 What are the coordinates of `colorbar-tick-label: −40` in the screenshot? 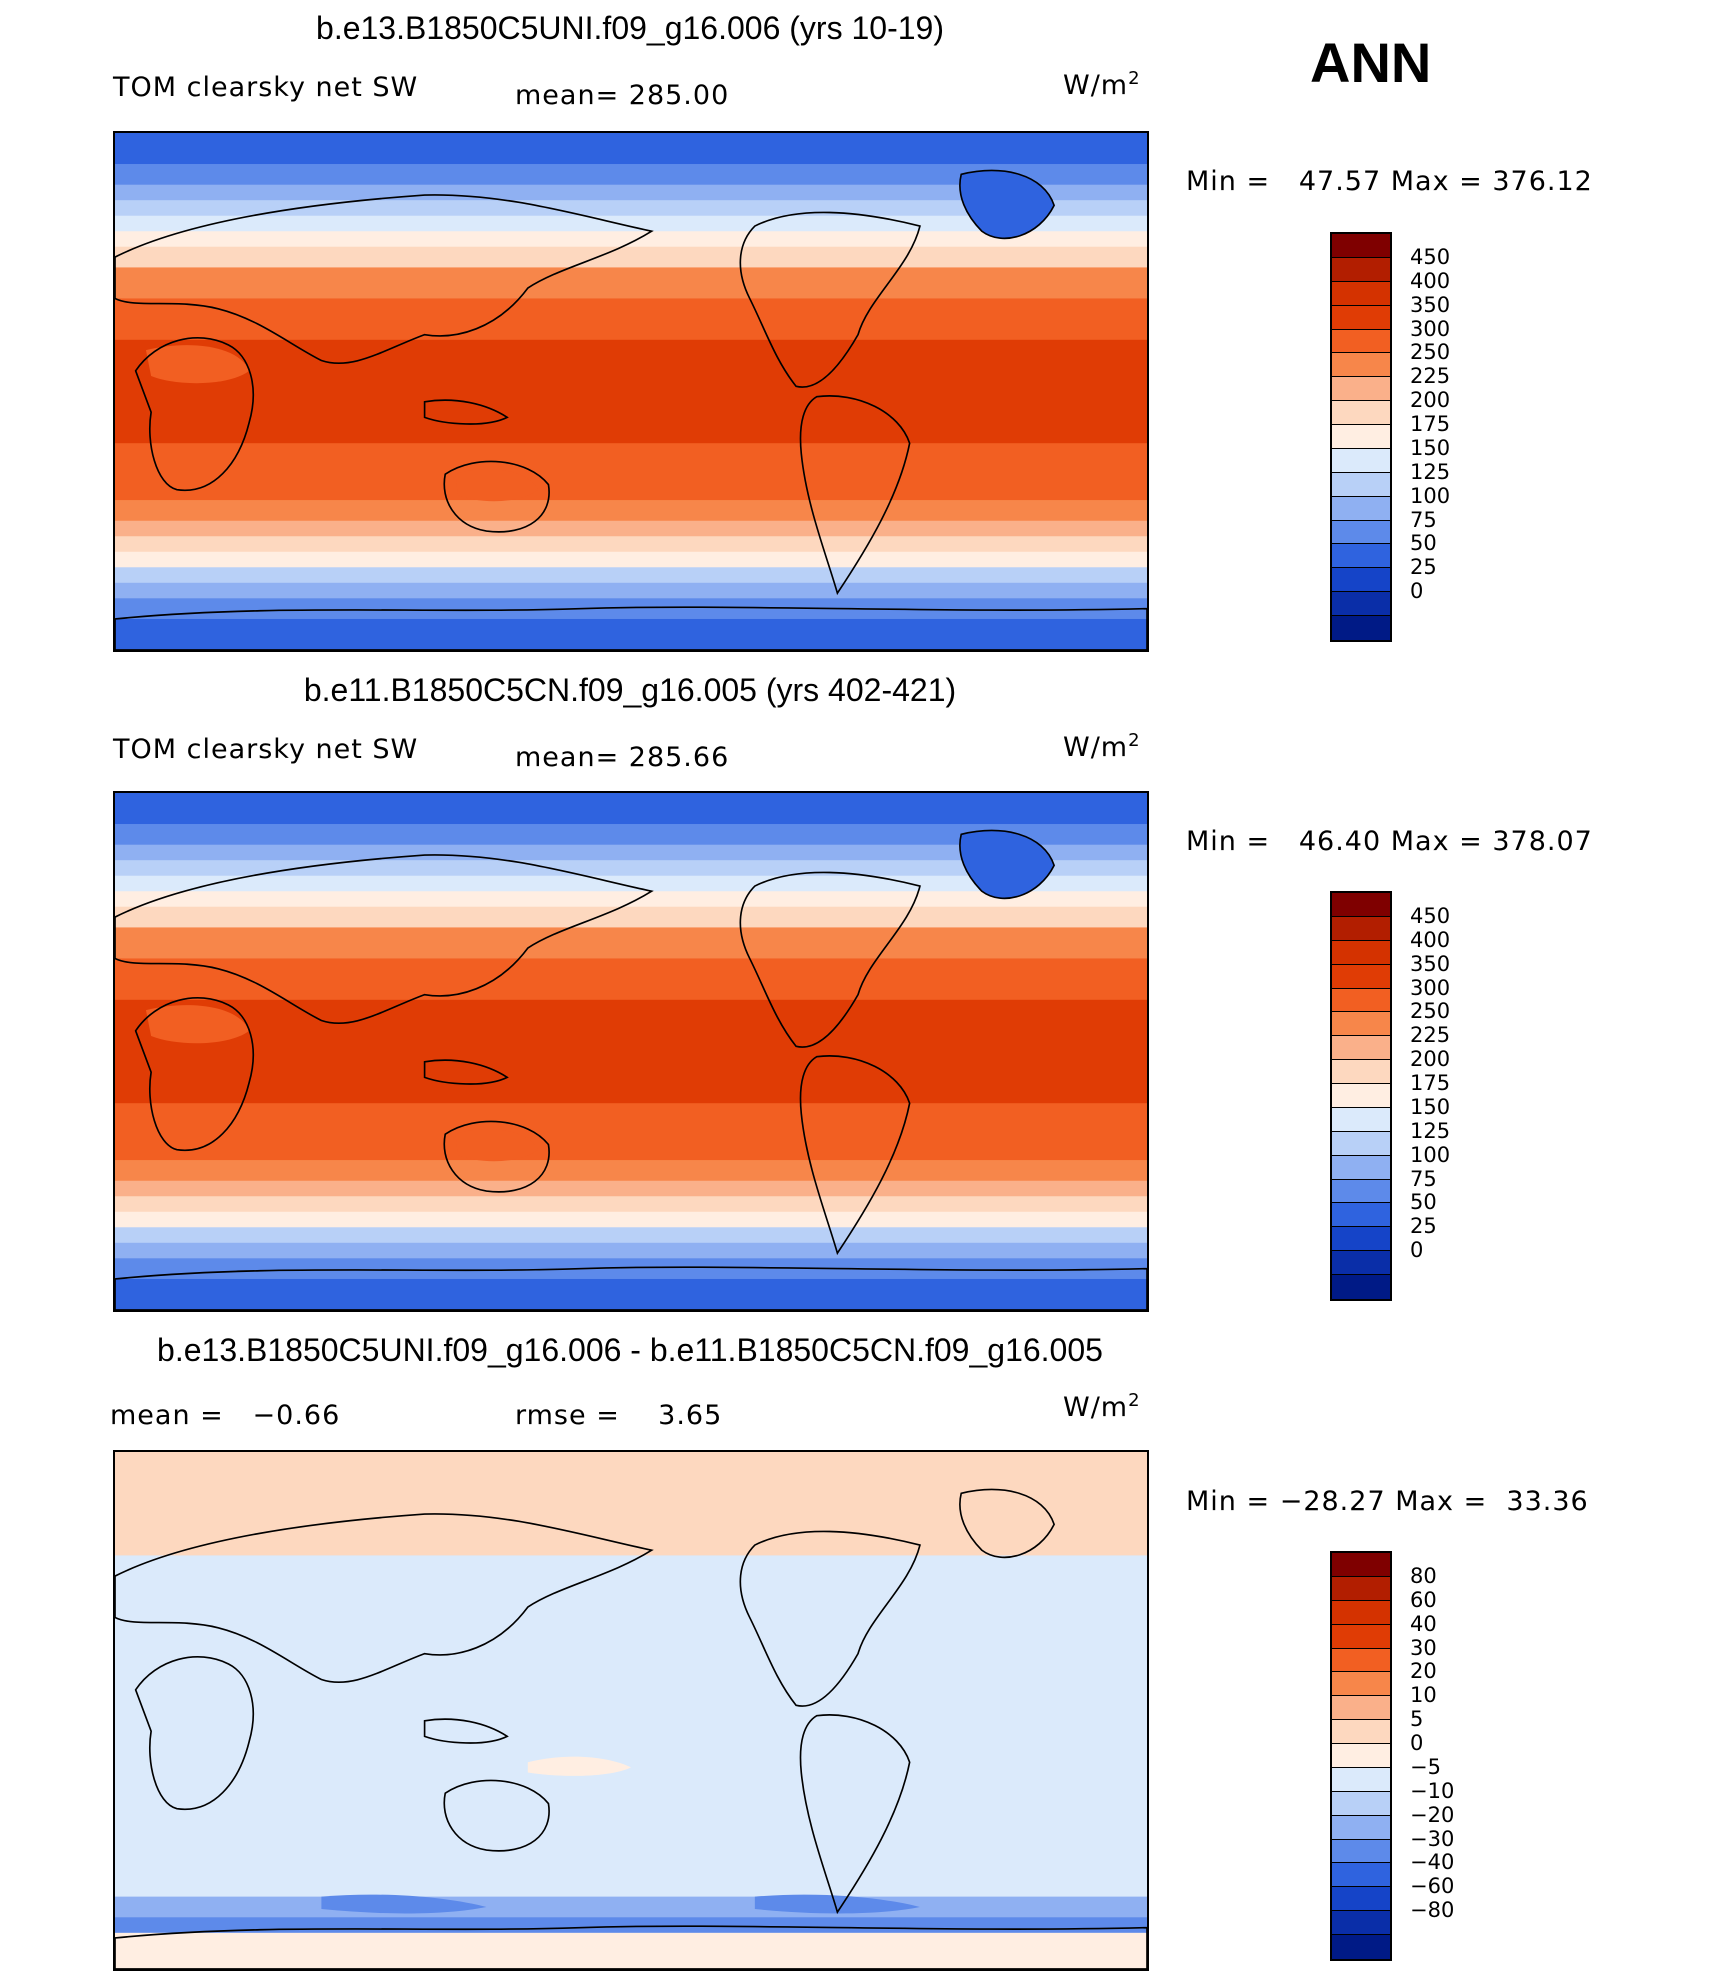 It's located at (1432, 1862).